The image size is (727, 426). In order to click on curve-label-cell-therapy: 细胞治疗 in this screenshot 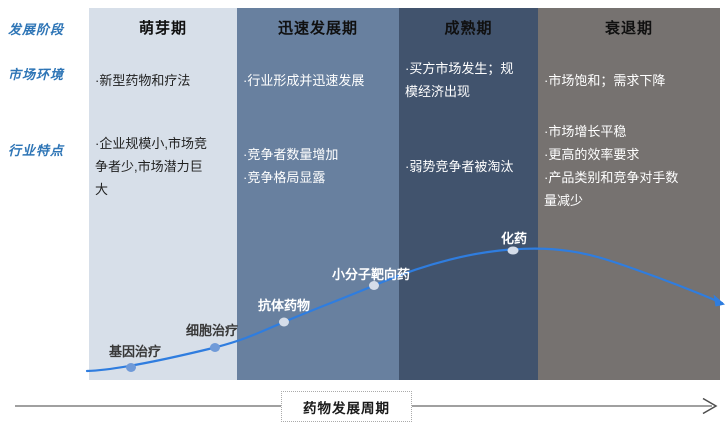, I will do `click(212, 330)`.